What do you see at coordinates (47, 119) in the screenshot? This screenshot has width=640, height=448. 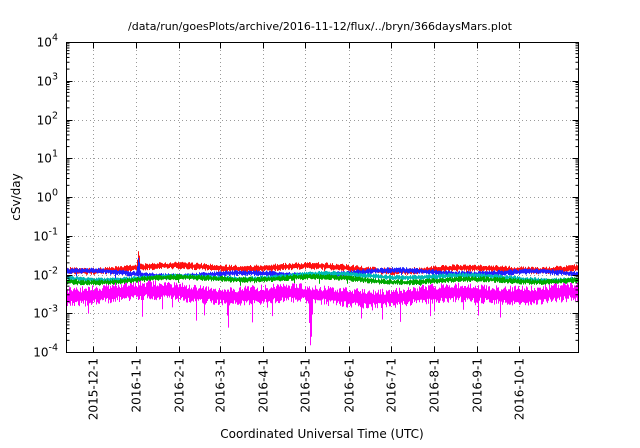 I see `y-tick-label: 10²` at bounding box center [47, 119].